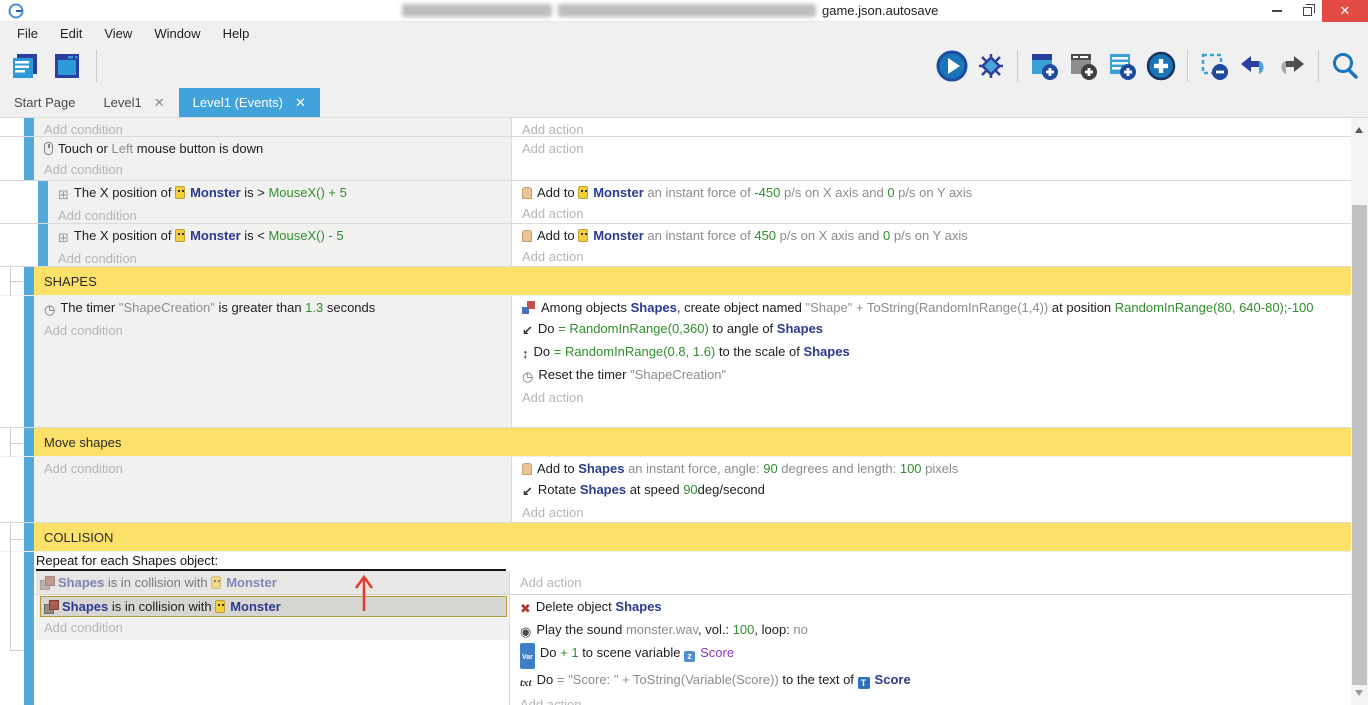 The height and width of the screenshot is (705, 1368). I want to click on delete-selection-button, so click(1214, 66).